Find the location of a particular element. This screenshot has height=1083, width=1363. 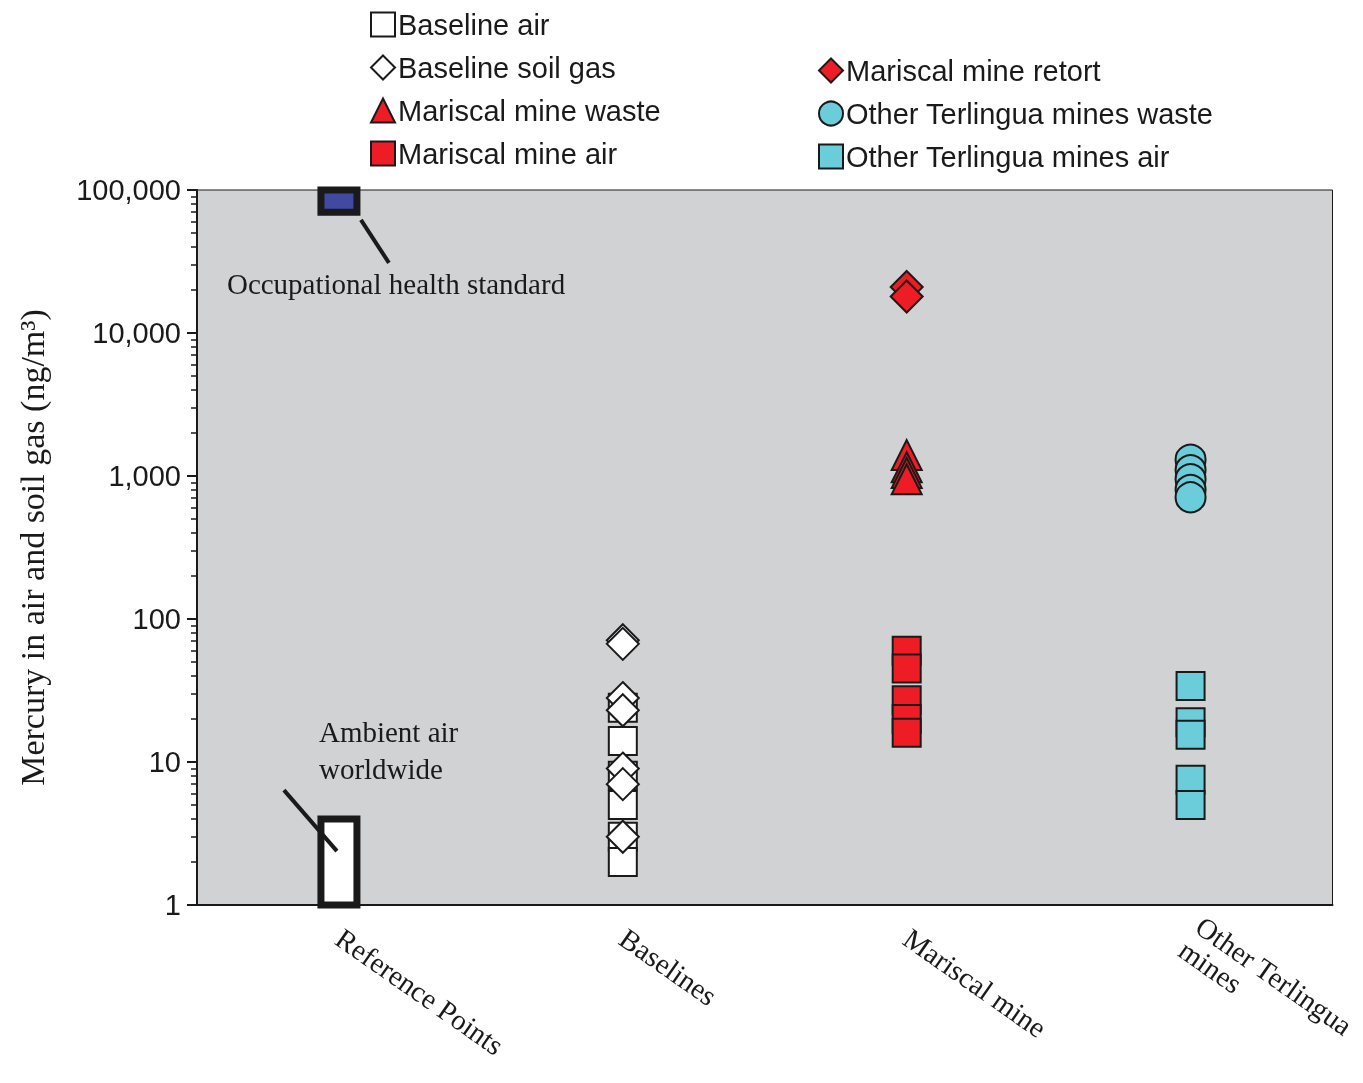

legend-label: Baseline air is located at coordinates (474, 24).